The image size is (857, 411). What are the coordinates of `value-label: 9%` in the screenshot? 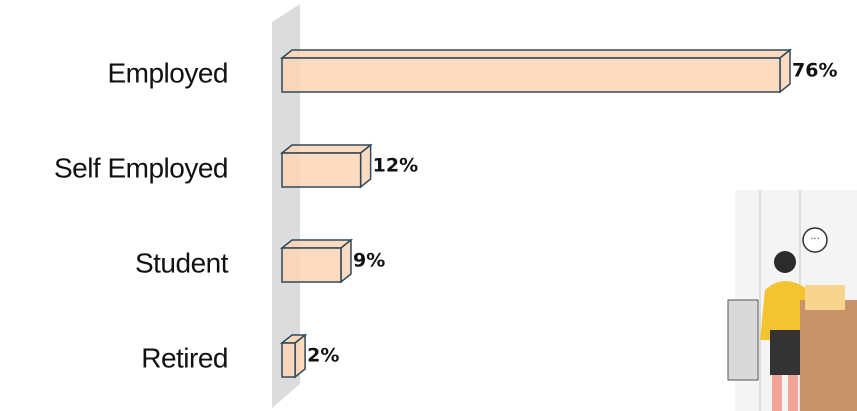 It's located at (369, 261).